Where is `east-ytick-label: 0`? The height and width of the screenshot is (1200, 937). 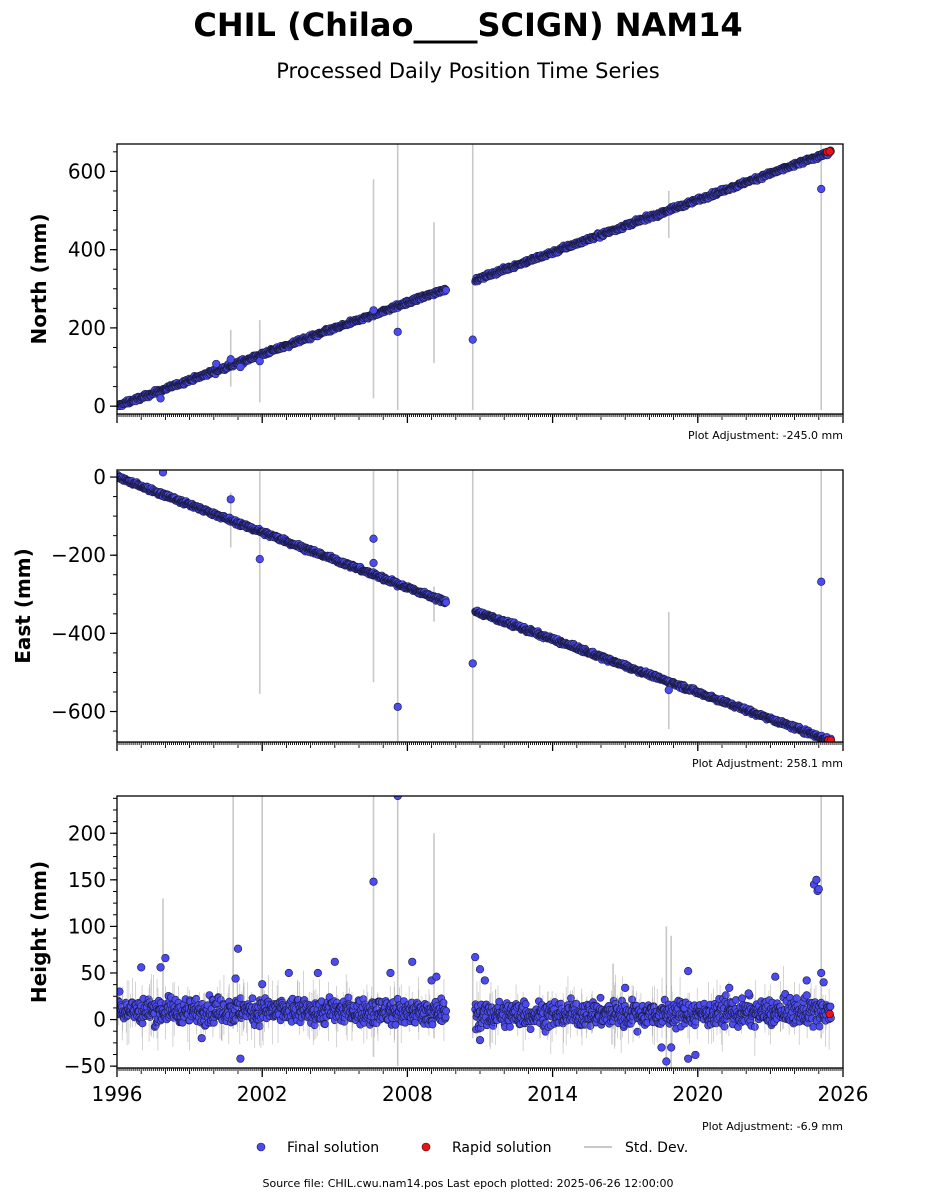
east-ytick-label: 0 is located at coordinates (99, 477).